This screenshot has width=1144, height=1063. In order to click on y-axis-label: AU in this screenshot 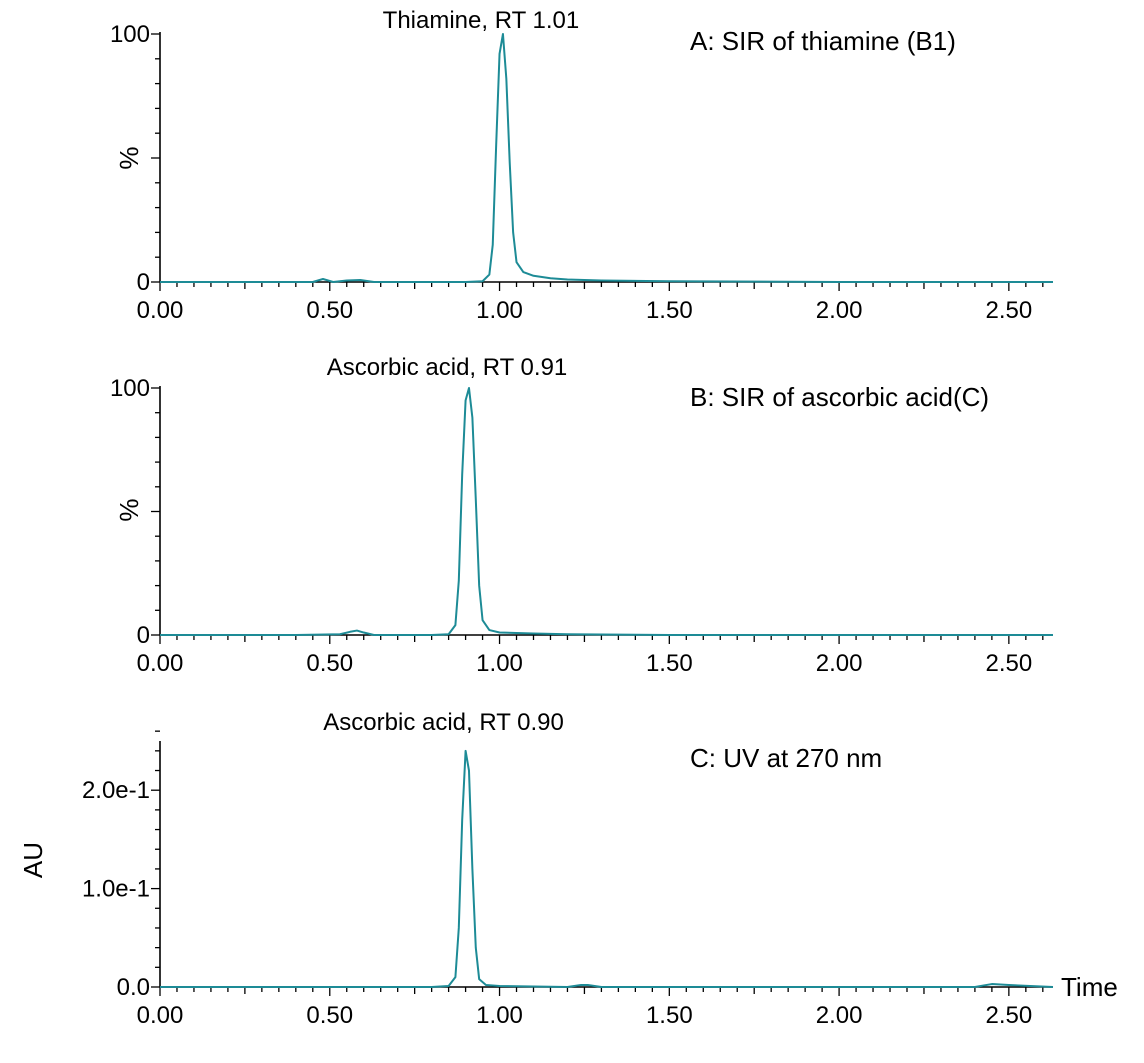, I will do `click(33, 860)`.